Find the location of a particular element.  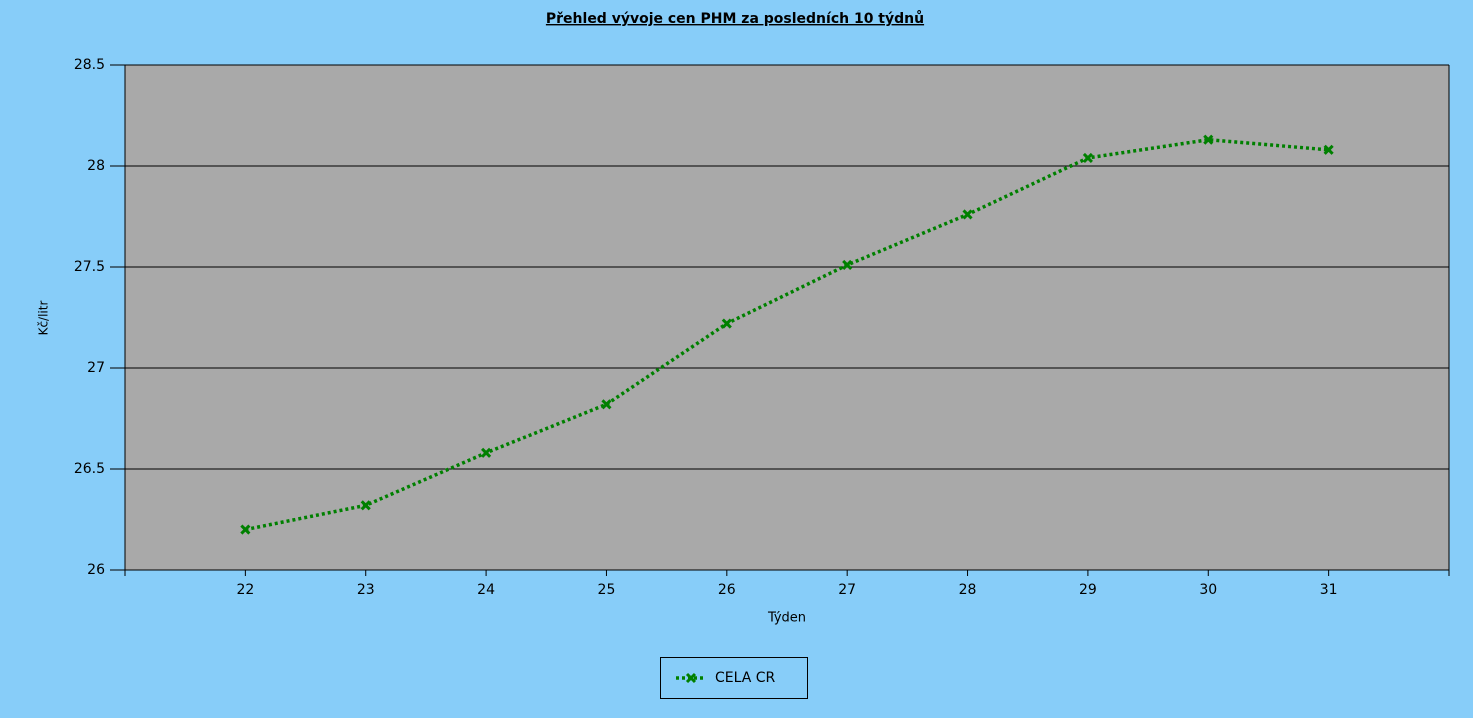

legend-marker is located at coordinates (691, 678).